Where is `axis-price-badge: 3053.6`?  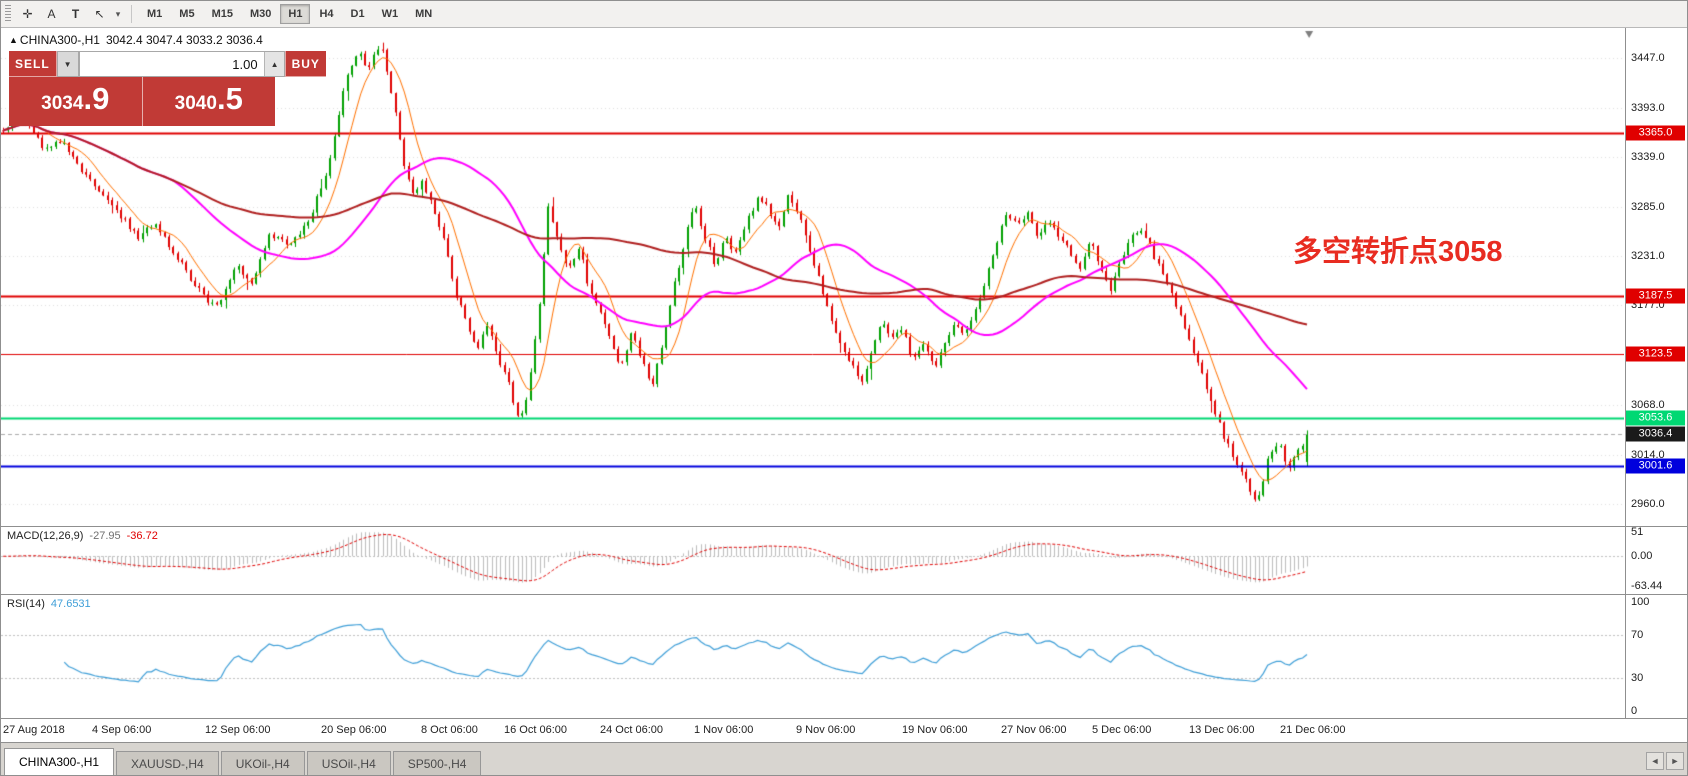
axis-price-badge: 3053.6 is located at coordinates (1655, 418).